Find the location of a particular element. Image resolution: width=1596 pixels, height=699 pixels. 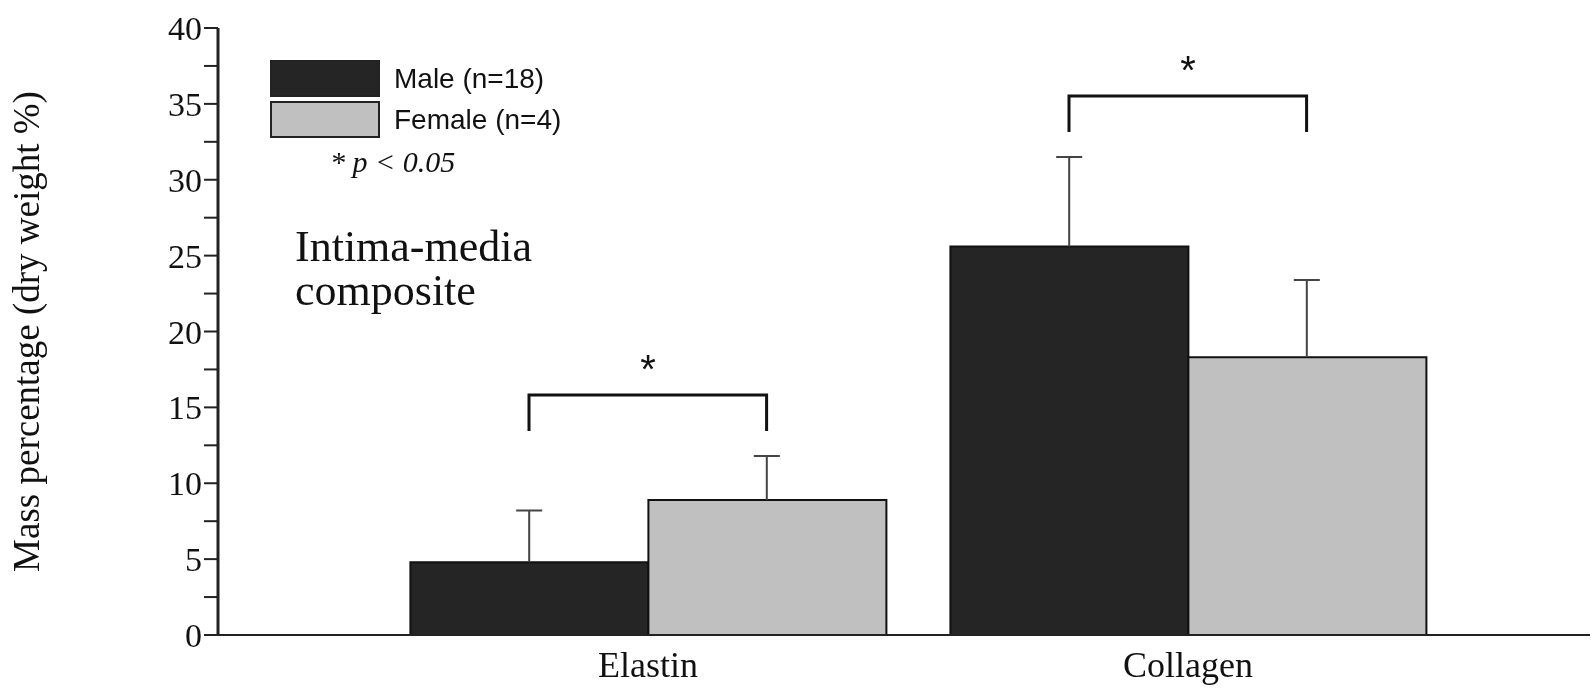

annotation: * p < 0.05 is located at coordinates (393, 162).